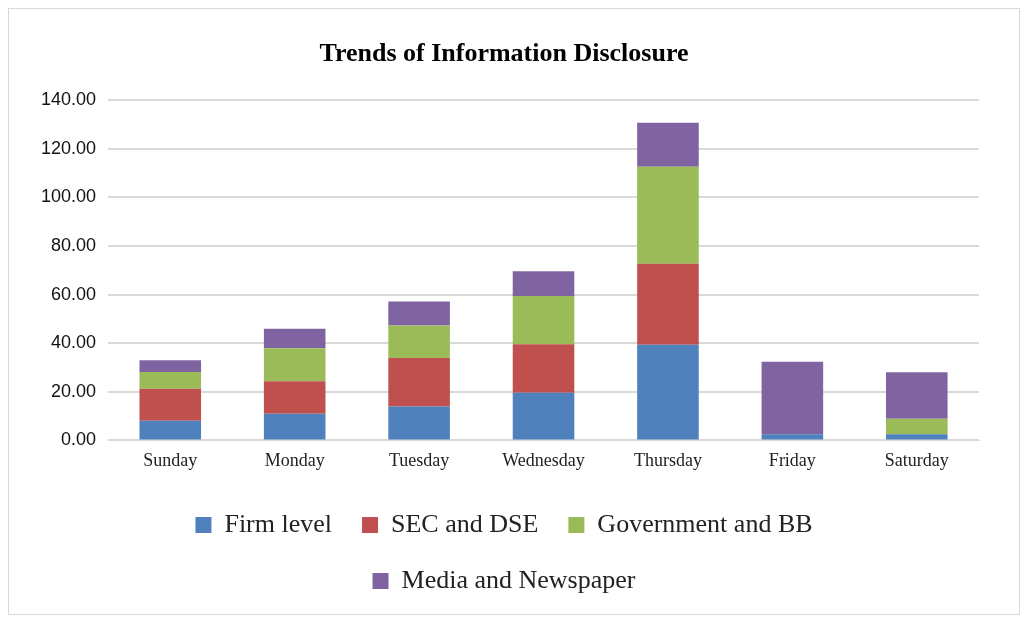 This screenshot has height=623, width=1035. What do you see at coordinates (504, 53) in the screenshot?
I see `chart-title: Trends of Information Disclosure` at bounding box center [504, 53].